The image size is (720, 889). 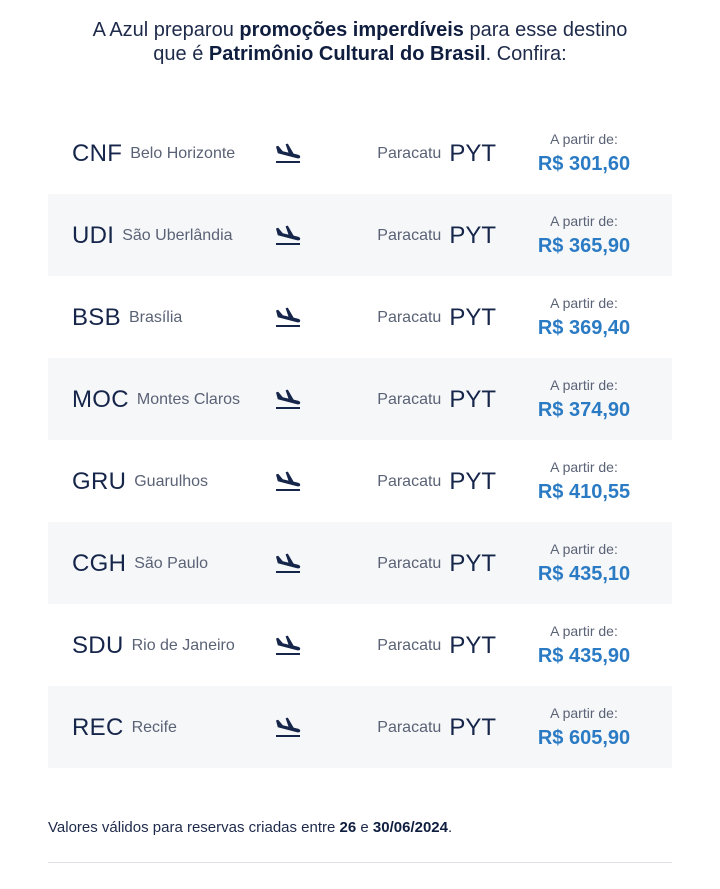 I want to click on price-box: A partir de: R$ 365,90, so click(x=584, y=235).